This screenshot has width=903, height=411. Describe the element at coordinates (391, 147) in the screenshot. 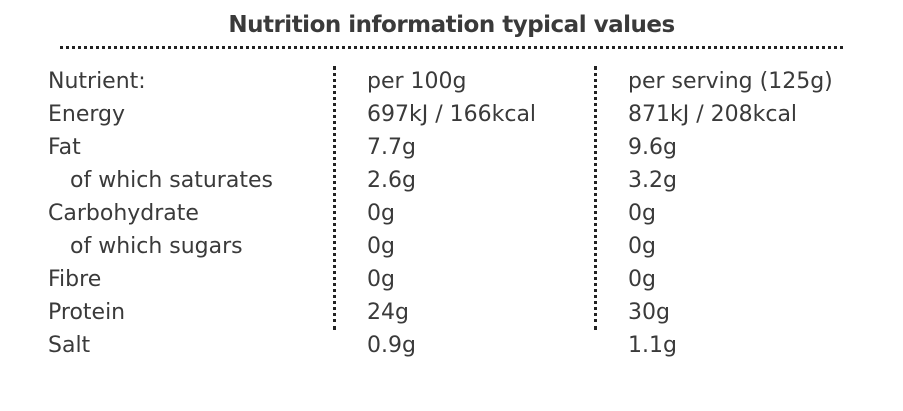

I see `nutrient-value: 7.7g` at that location.